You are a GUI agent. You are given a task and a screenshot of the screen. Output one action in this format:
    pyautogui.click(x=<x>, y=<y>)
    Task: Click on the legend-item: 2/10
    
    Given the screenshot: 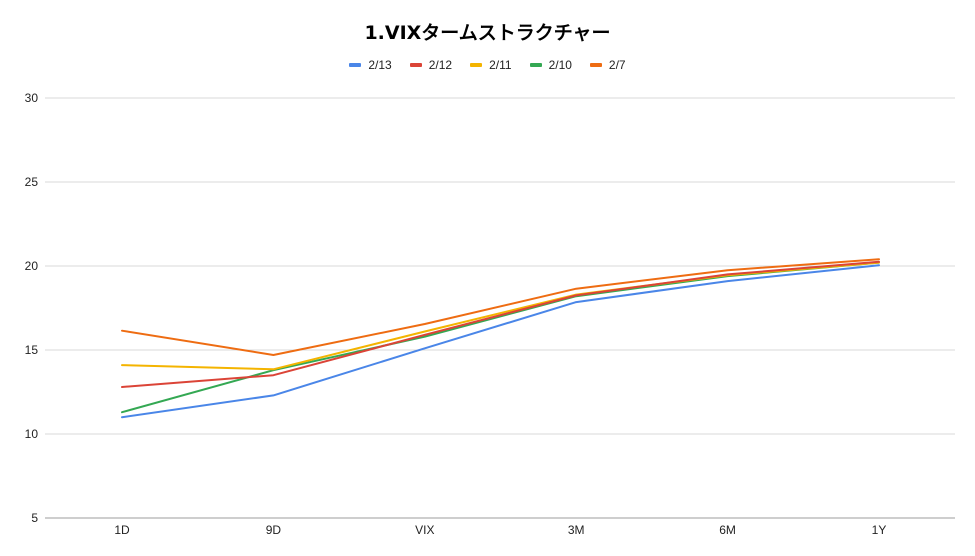 What is the action you would take?
    pyautogui.click(x=550, y=65)
    